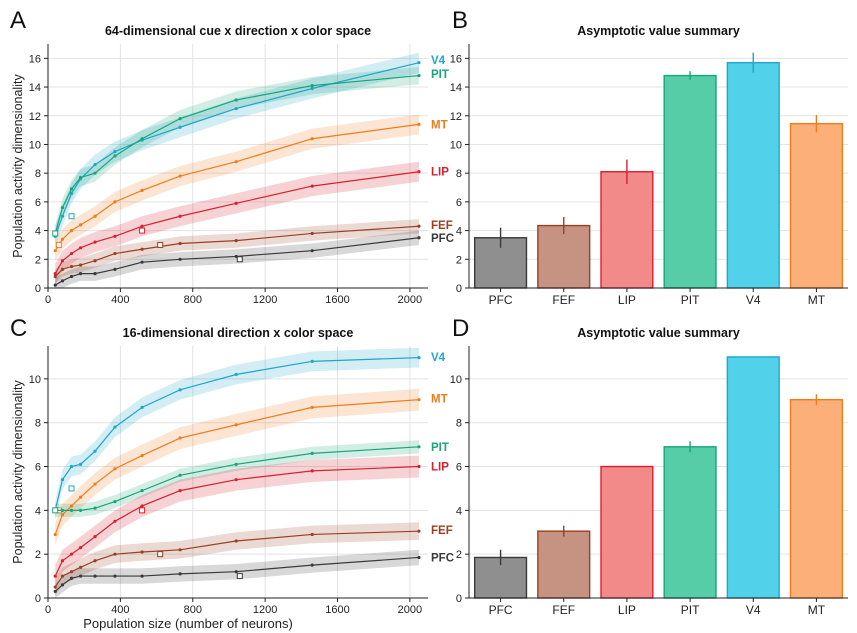 The image size is (857, 633). What do you see at coordinates (564, 256) in the screenshot?
I see `bar-fef` at bounding box center [564, 256].